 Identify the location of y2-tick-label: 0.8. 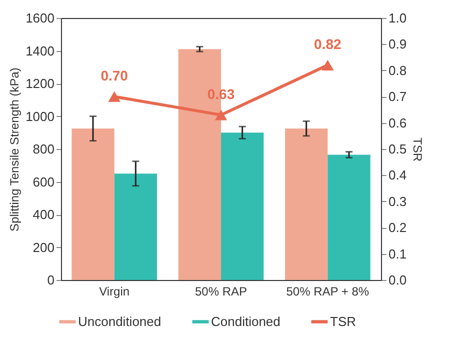
(397, 70).